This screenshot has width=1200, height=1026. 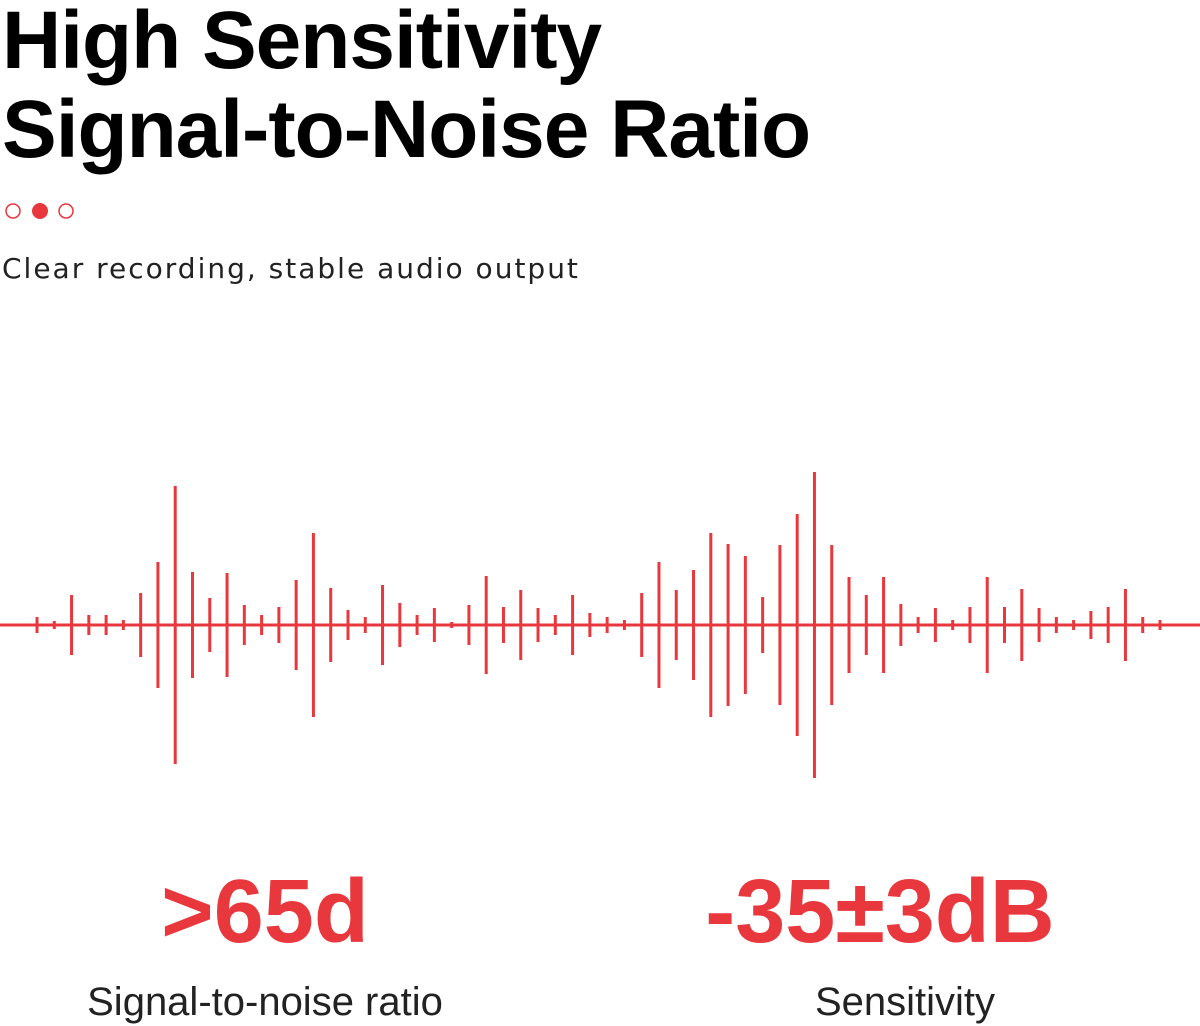 I want to click on subtitle: Clear recording, stable audio output, so click(x=291, y=268).